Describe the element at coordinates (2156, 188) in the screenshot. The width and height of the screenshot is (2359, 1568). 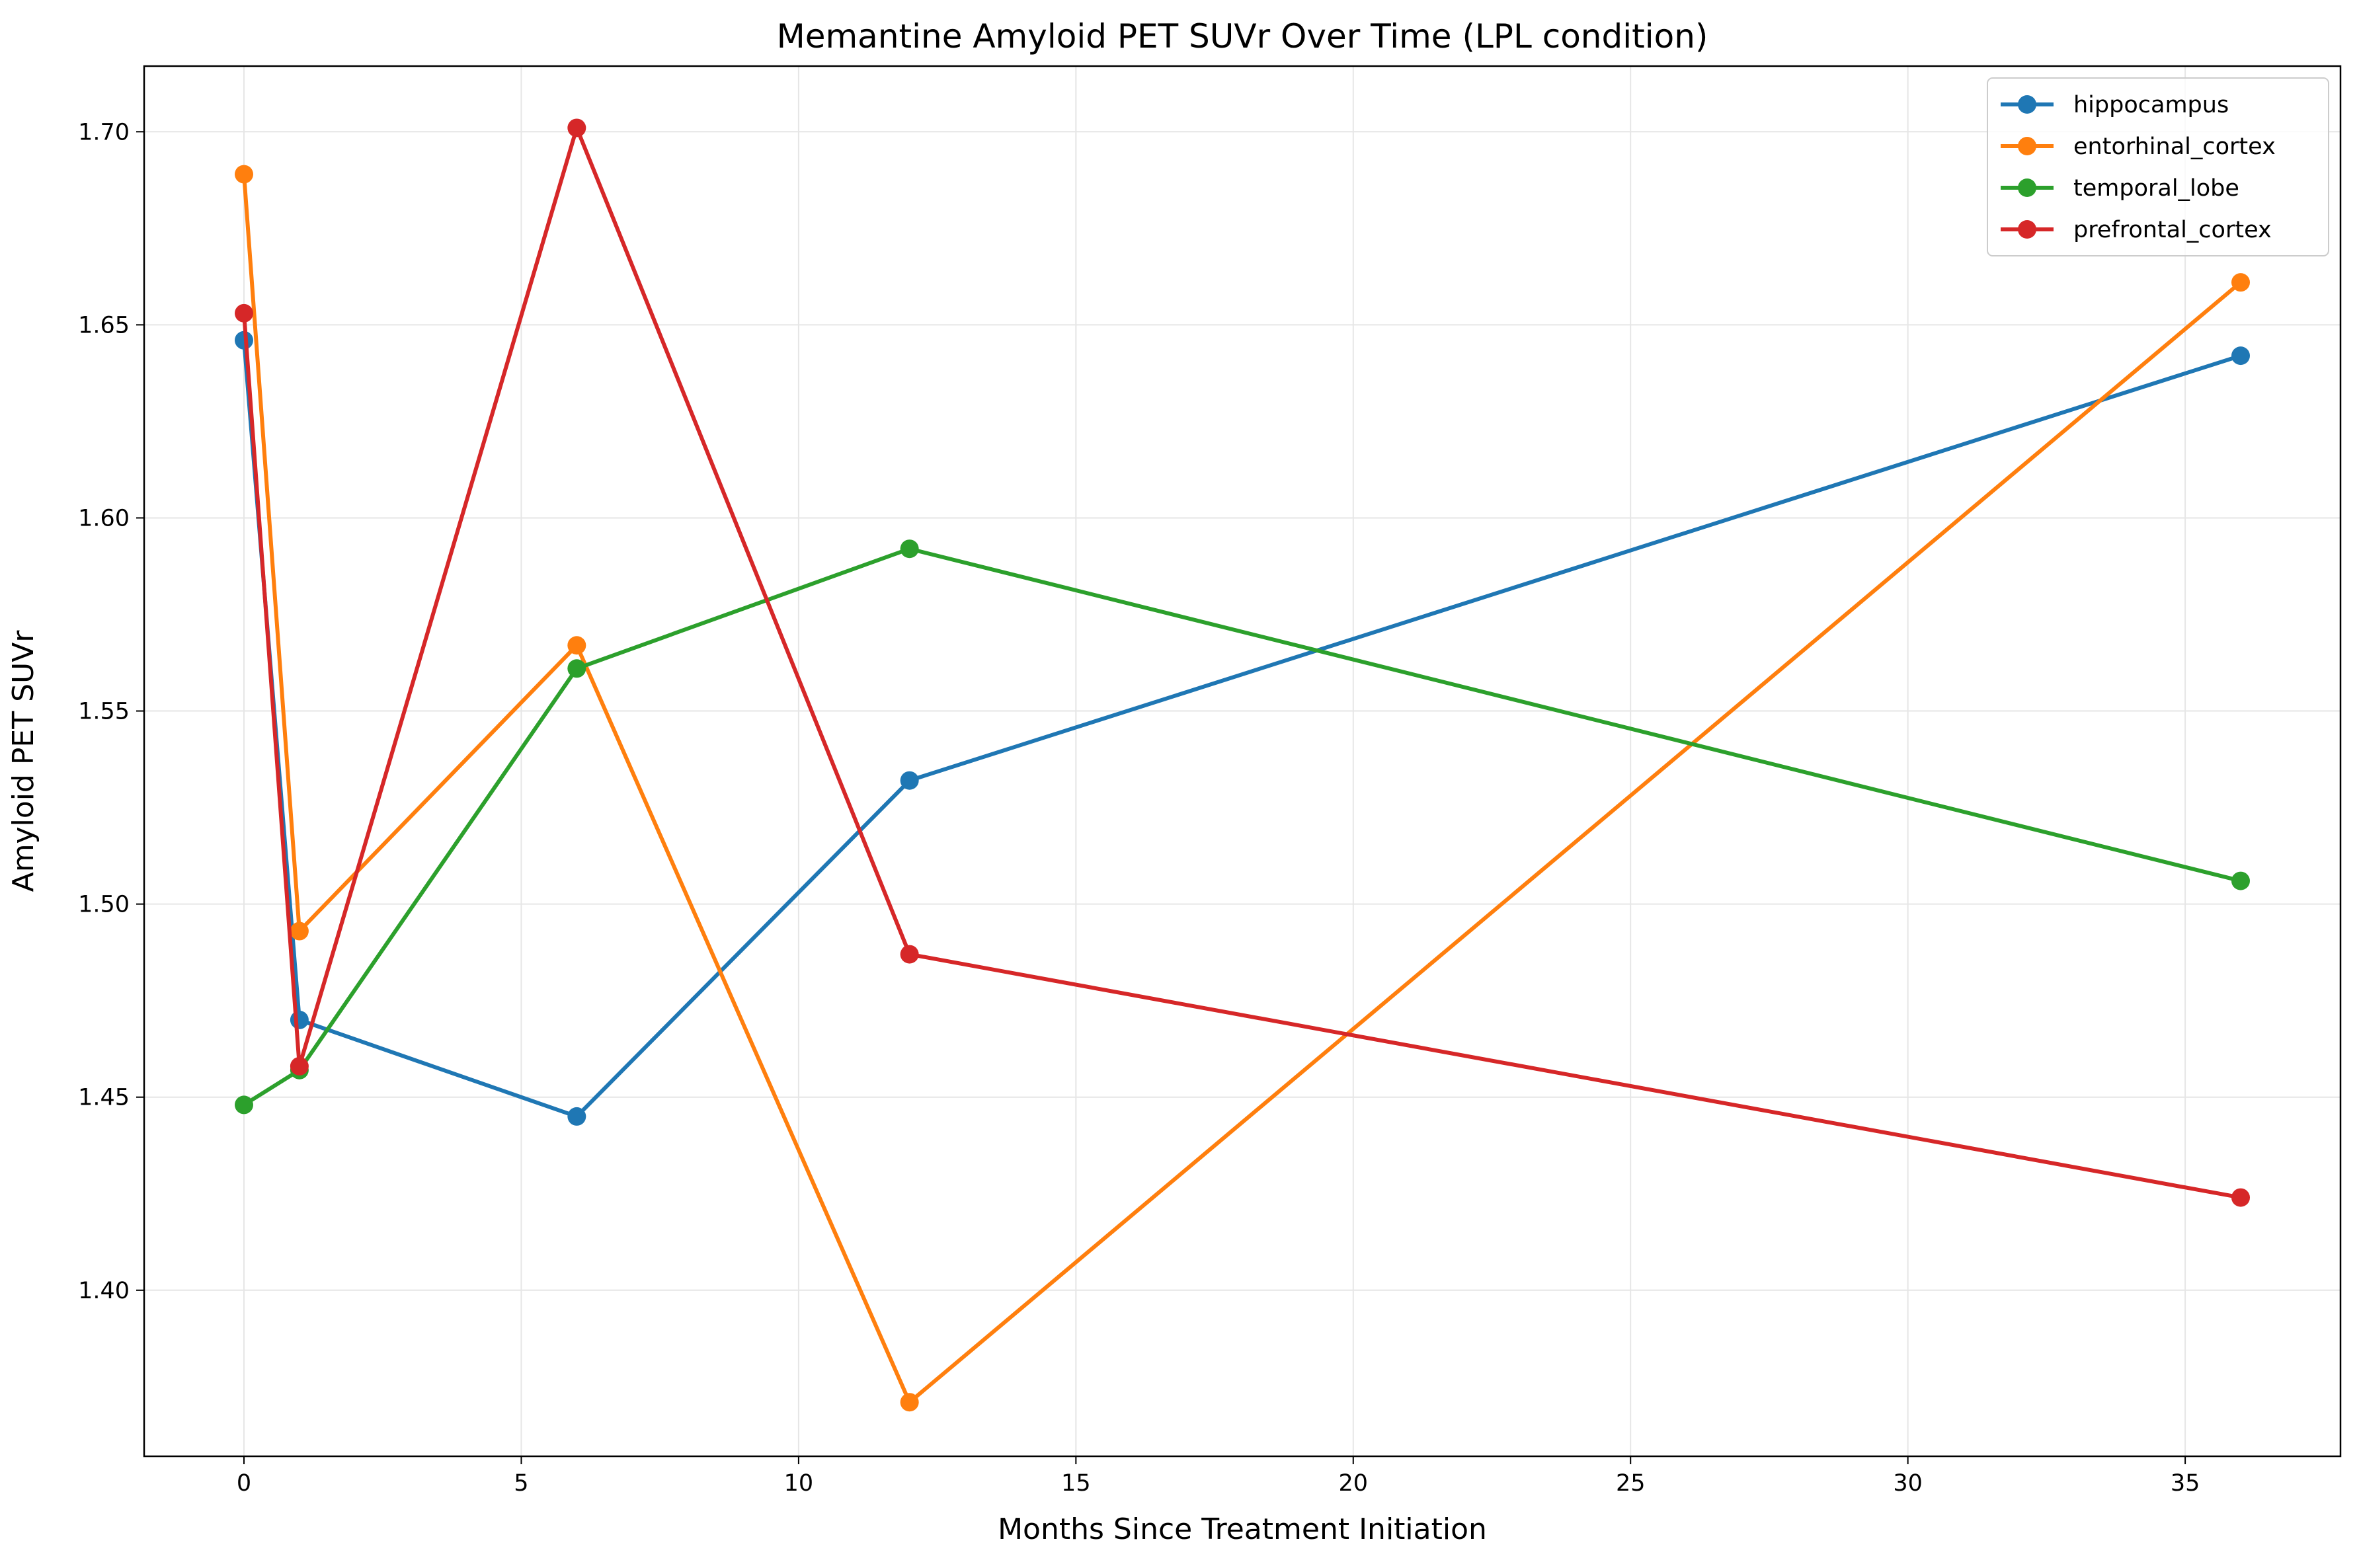
I see `legend-label: temporal_lobe` at that location.